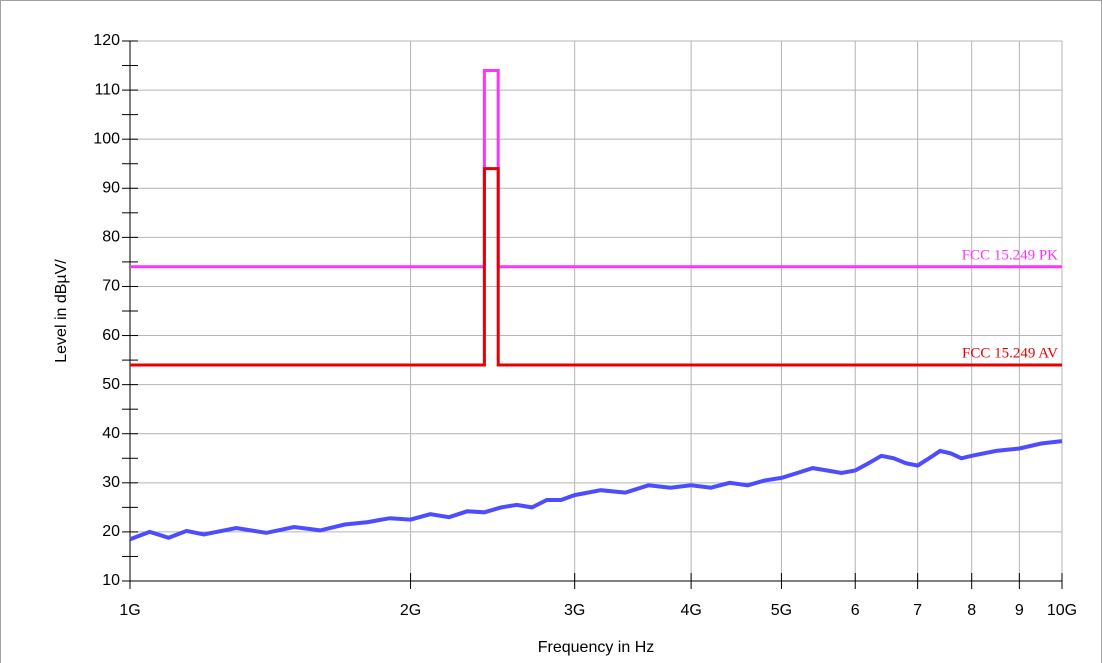 Image resolution: width=1102 pixels, height=663 pixels. I want to click on x-tick-label: 2G, so click(410, 610).